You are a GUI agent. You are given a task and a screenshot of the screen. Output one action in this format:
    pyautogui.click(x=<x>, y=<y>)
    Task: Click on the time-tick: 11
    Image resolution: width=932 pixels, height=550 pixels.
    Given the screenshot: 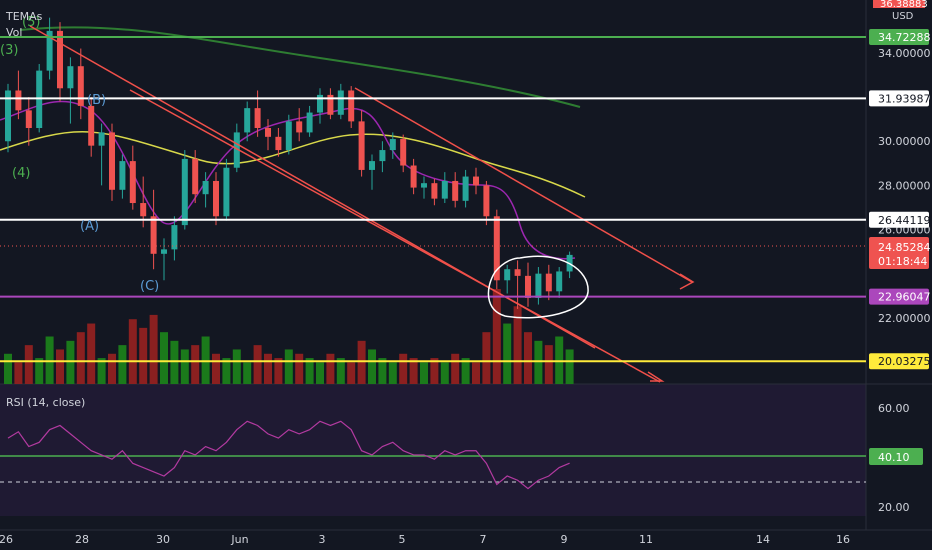 What is the action you would take?
    pyautogui.click(x=646, y=539)
    